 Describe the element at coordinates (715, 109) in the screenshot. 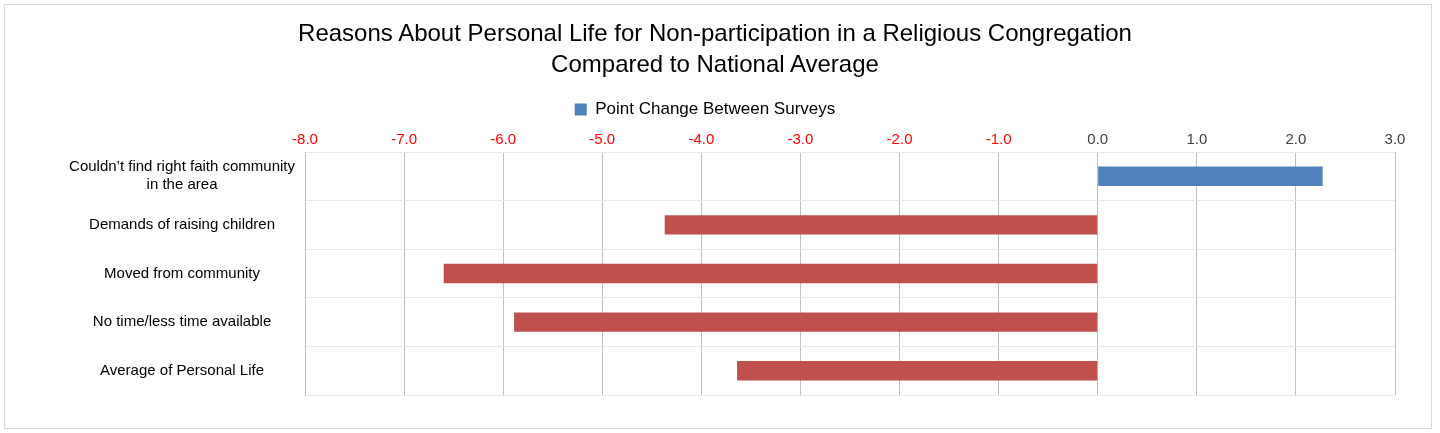

I see `legend-label: Point Change Between Surveys` at that location.